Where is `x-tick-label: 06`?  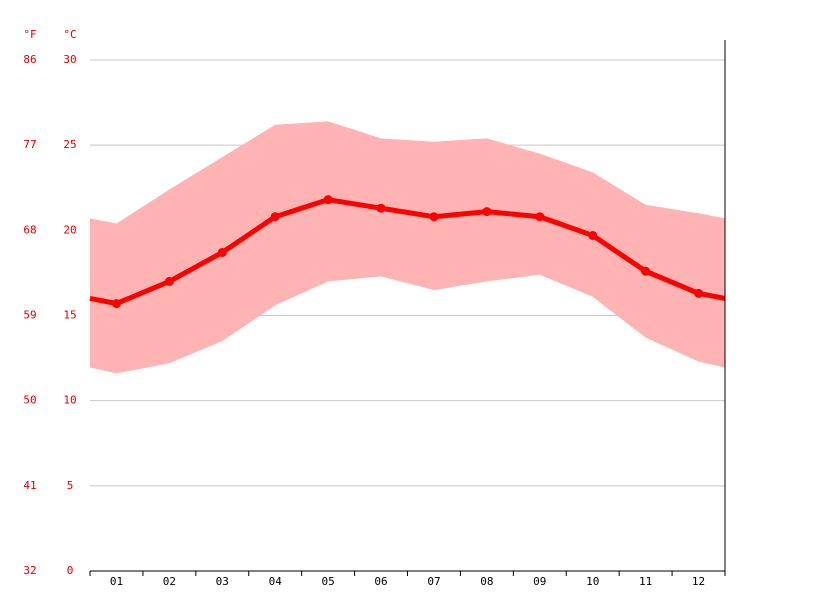
x-tick-label: 06 is located at coordinates (380, 581).